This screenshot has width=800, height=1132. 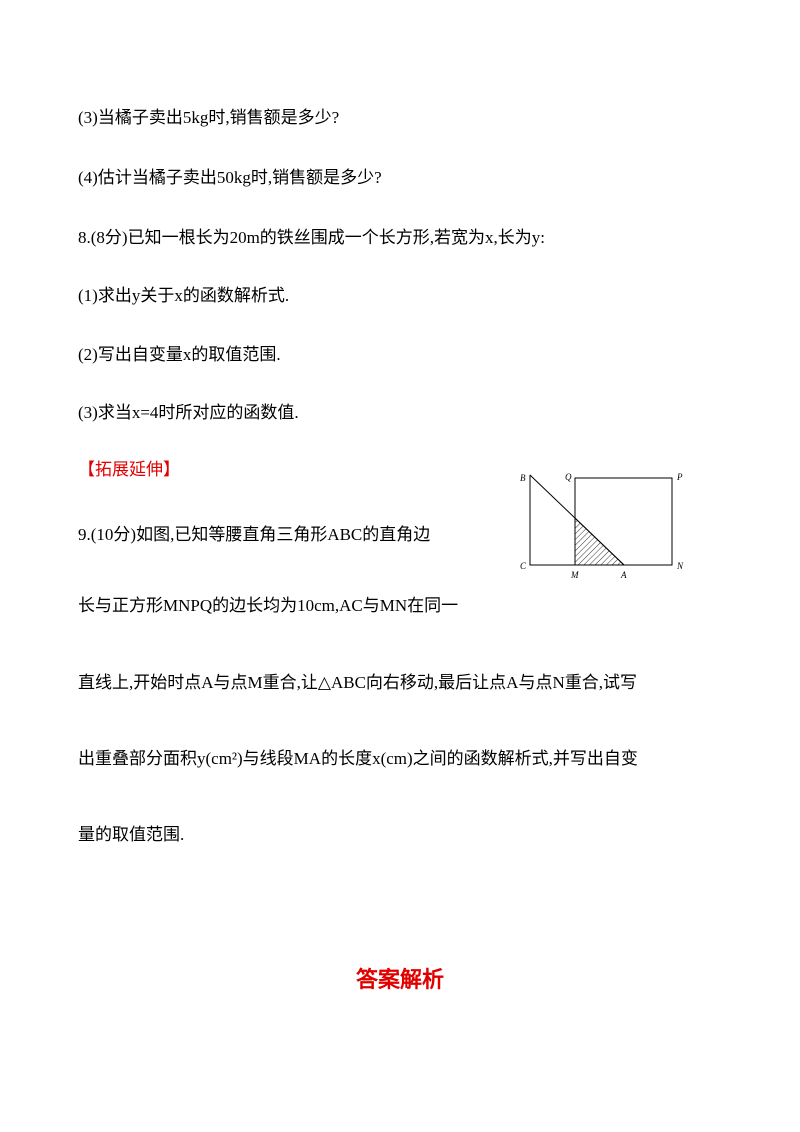 What do you see at coordinates (230, 177) in the screenshot?
I see `text-line: (4)估计当橘子卖出50kg时,销售额是多少?` at bounding box center [230, 177].